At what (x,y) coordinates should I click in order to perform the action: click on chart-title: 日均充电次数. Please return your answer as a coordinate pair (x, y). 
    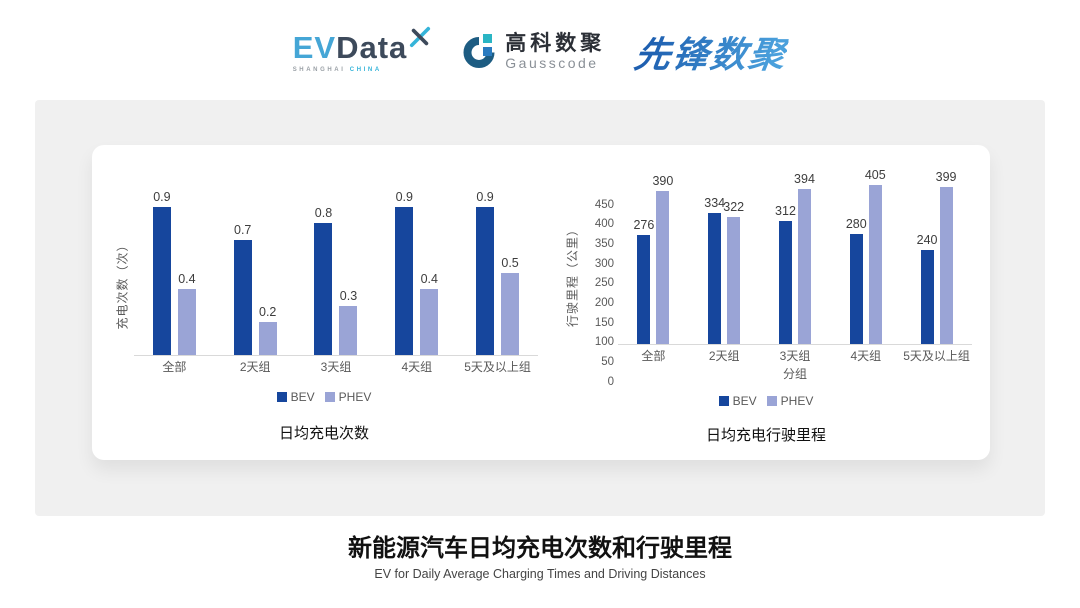
    Looking at the image, I should click on (323, 433).